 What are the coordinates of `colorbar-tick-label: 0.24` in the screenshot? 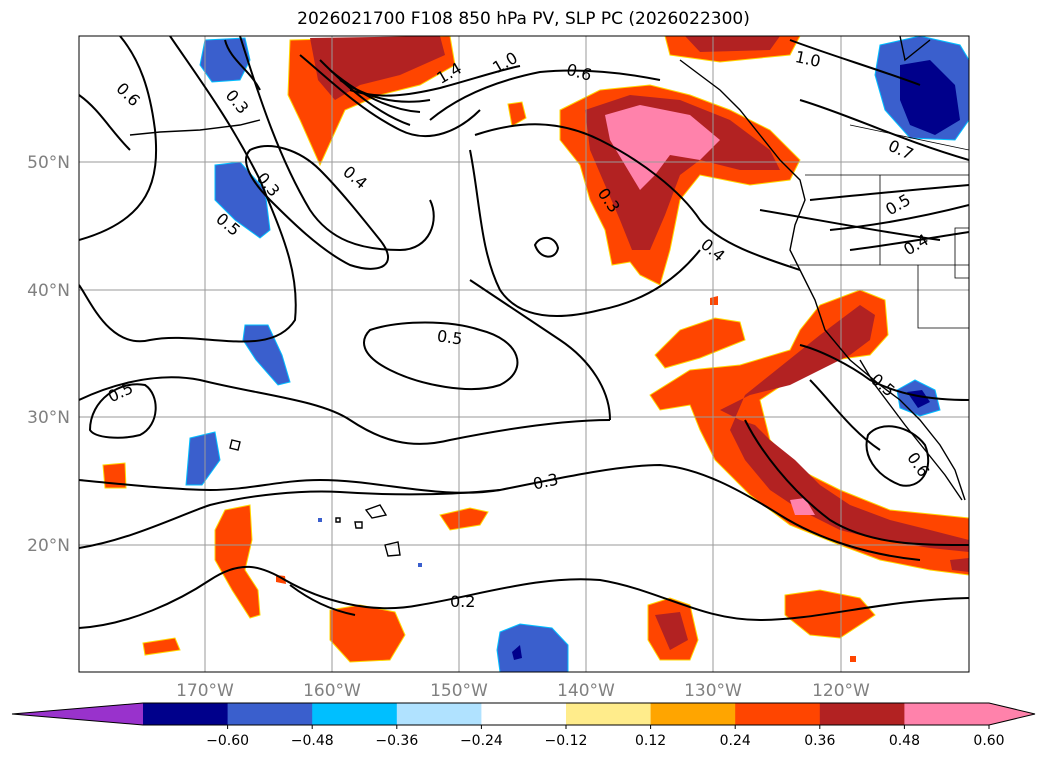 It's located at (735, 741).